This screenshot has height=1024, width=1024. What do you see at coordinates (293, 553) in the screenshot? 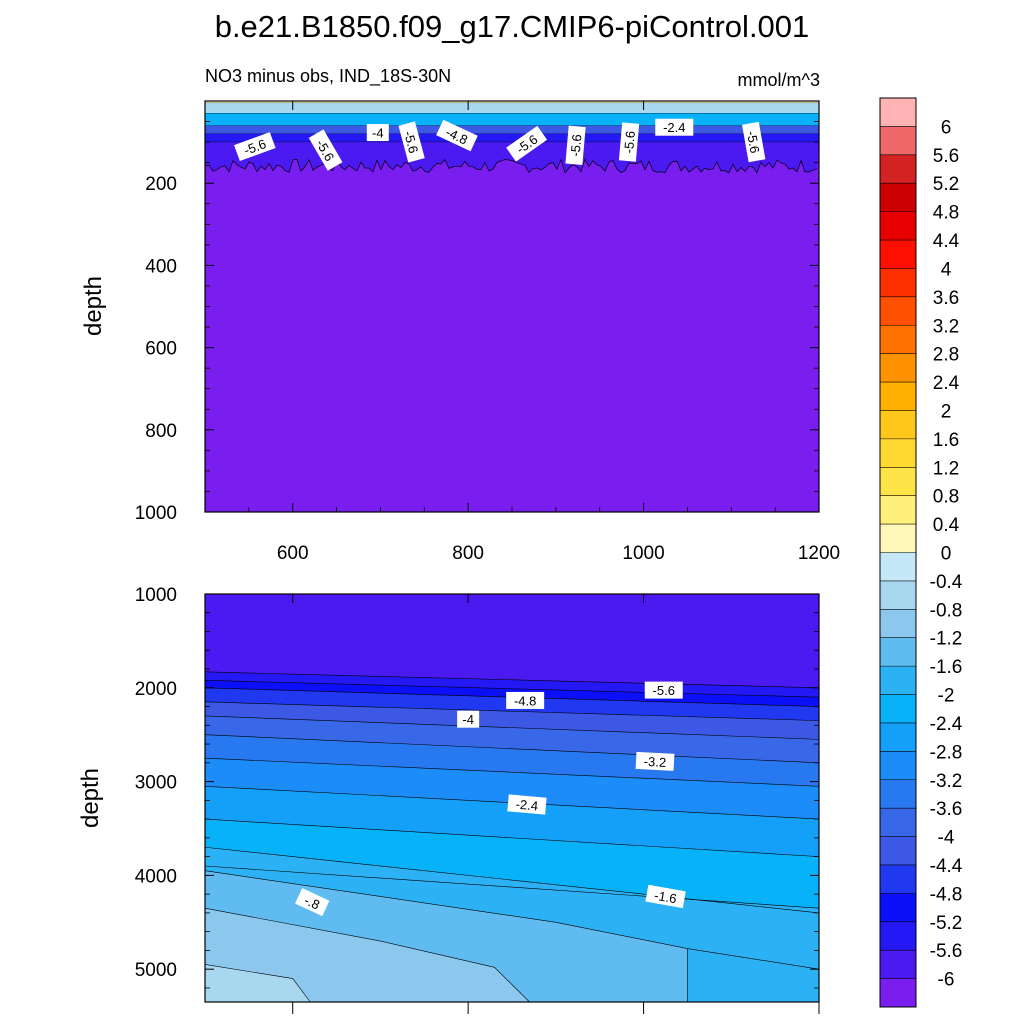
I see `upper-x-tick-label: 600` at bounding box center [293, 553].